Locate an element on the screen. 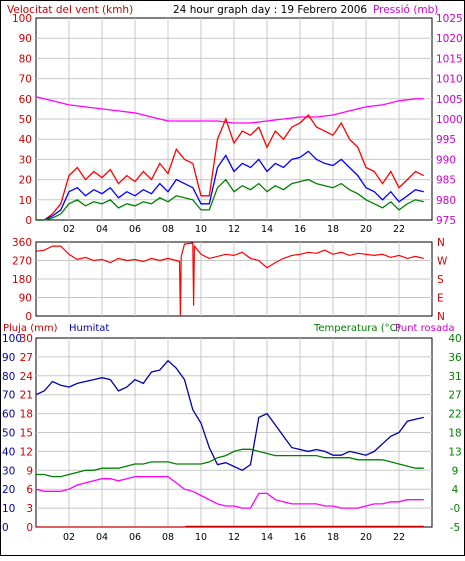 This screenshot has width=465, height=561. direction-degree-label: 90 is located at coordinates (25, 299).